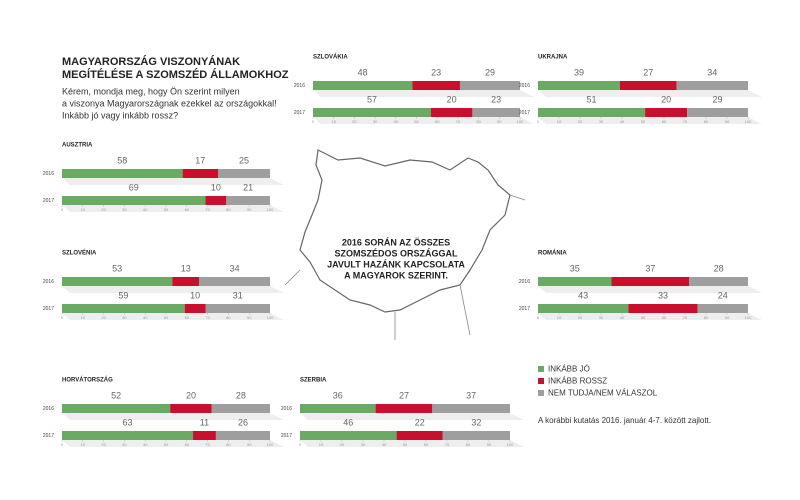  What do you see at coordinates (87, 380) in the screenshot?
I see `chart-title: HORVÁTORSZÁG` at bounding box center [87, 380].